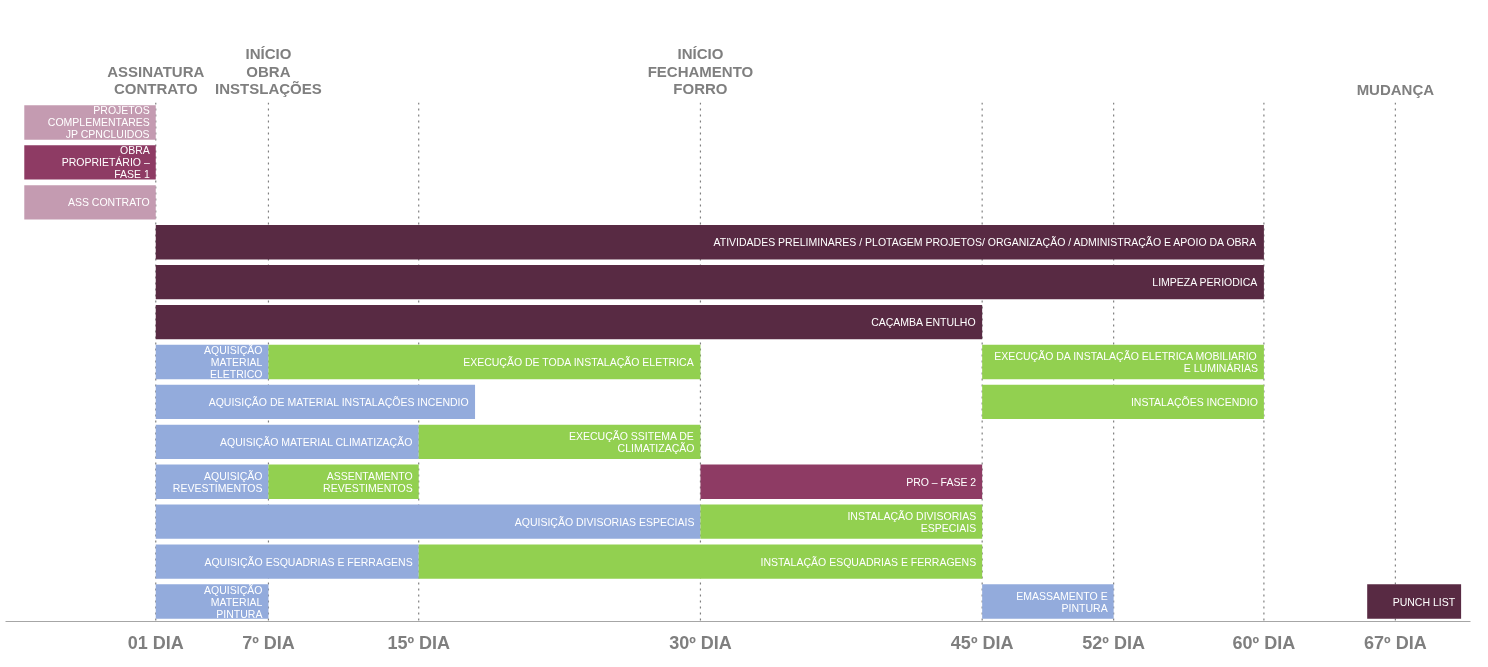  Describe the element at coordinates (156, 80) in the screenshot. I see `ref-line-label: ASSINATURA CONTRATO` at that location.